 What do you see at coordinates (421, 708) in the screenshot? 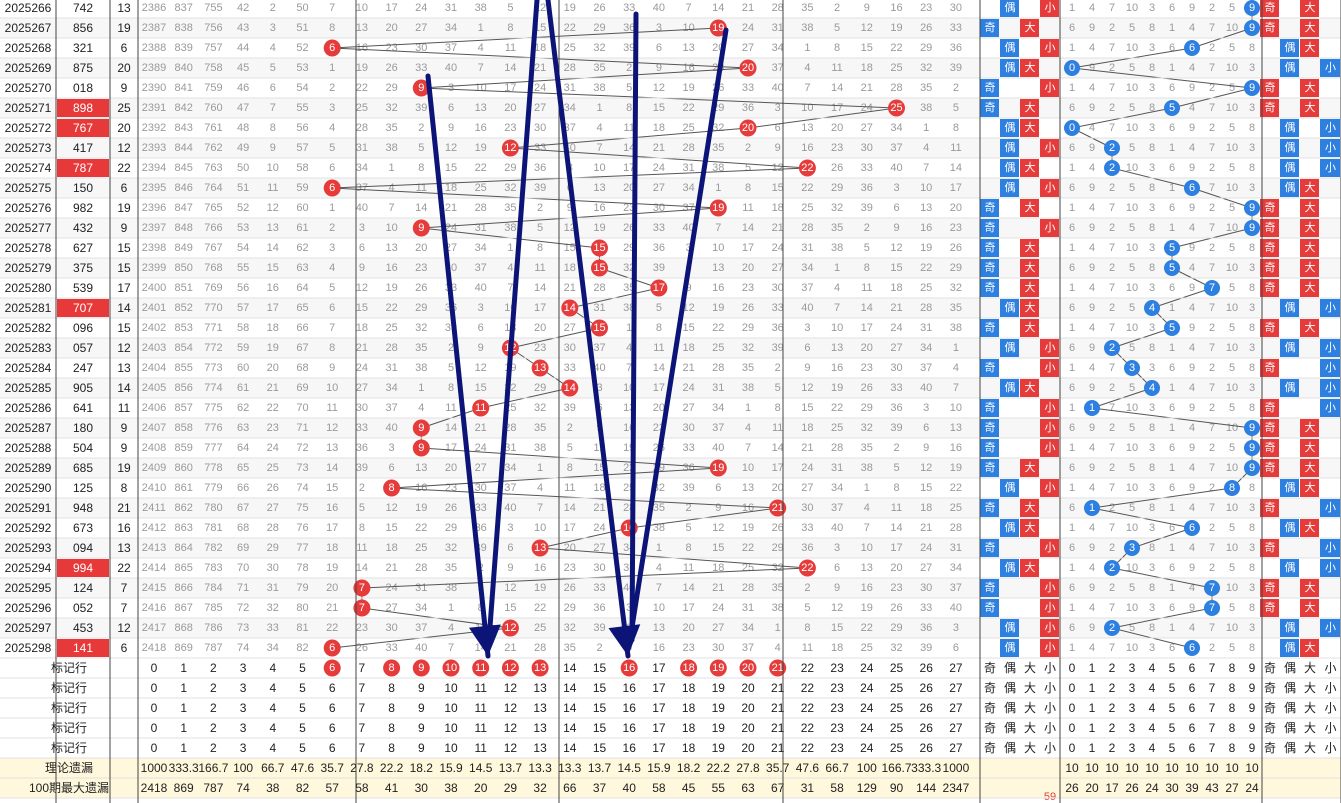
I see `marker-num: 9` at bounding box center [421, 708].